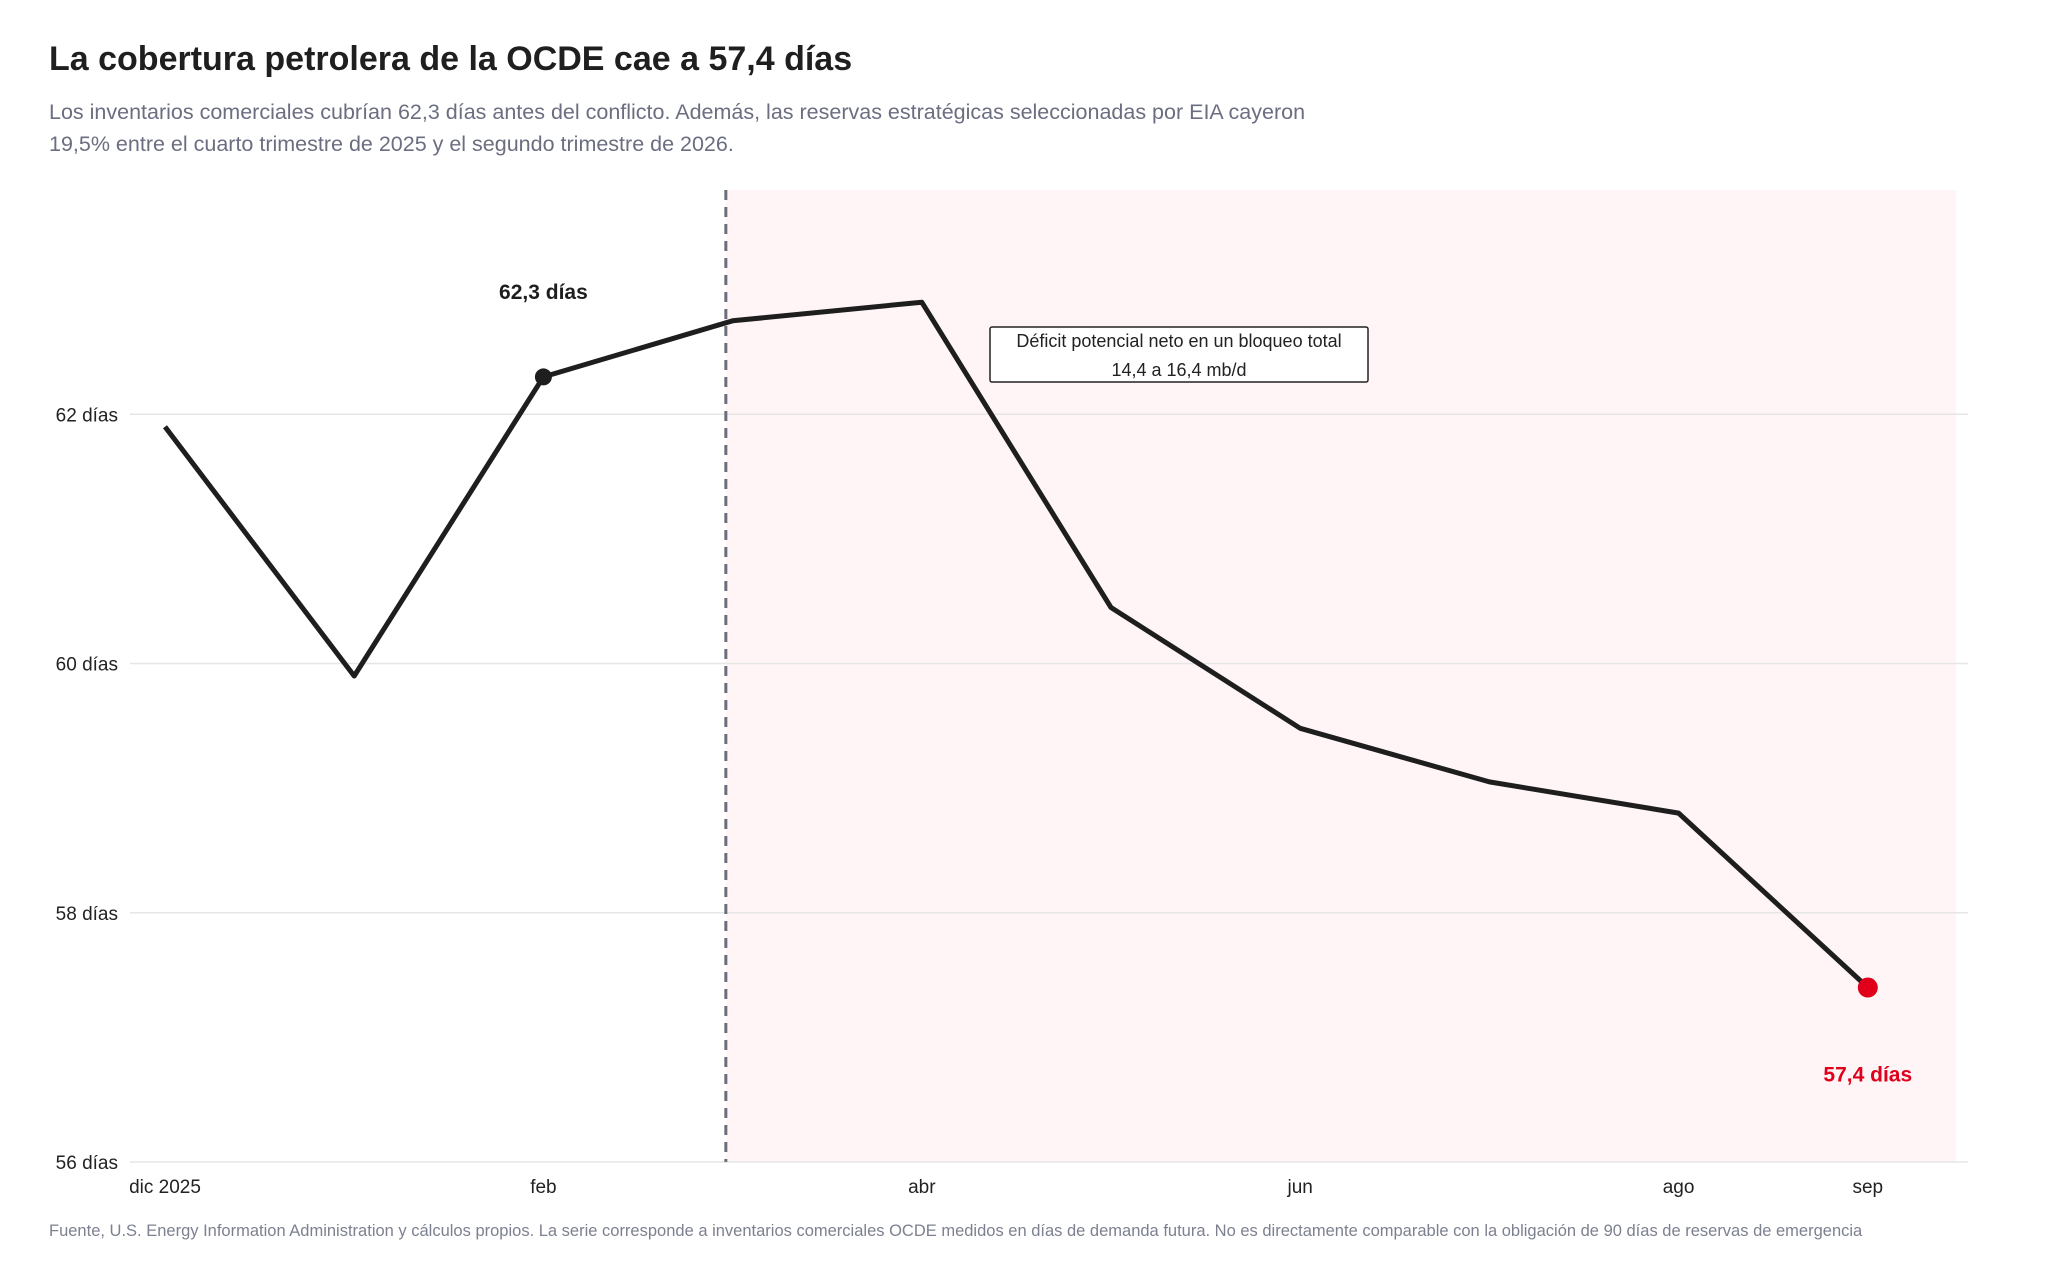 This screenshot has height=1287, width=2048. What do you see at coordinates (87, 665) in the screenshot?
I see `y-tick-label: 60 días` at bounding box center [87, 665].